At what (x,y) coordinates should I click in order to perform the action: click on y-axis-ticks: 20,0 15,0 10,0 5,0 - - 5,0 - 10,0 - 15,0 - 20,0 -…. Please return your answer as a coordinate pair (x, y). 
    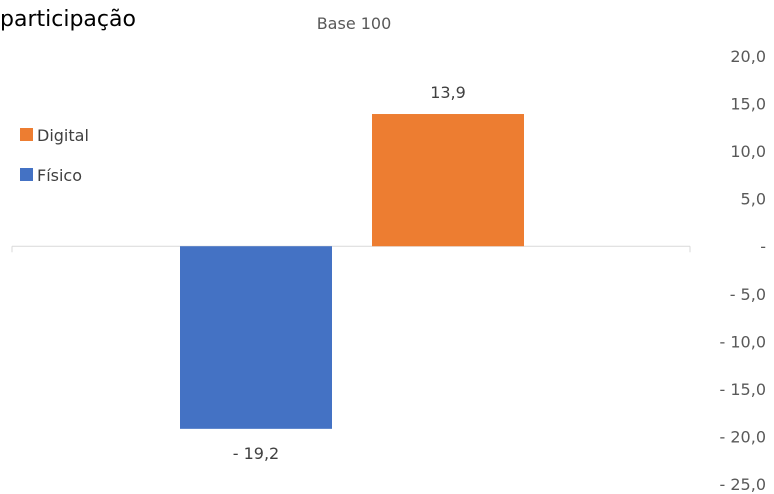
    Looking at the image, I should click on (743, 270).